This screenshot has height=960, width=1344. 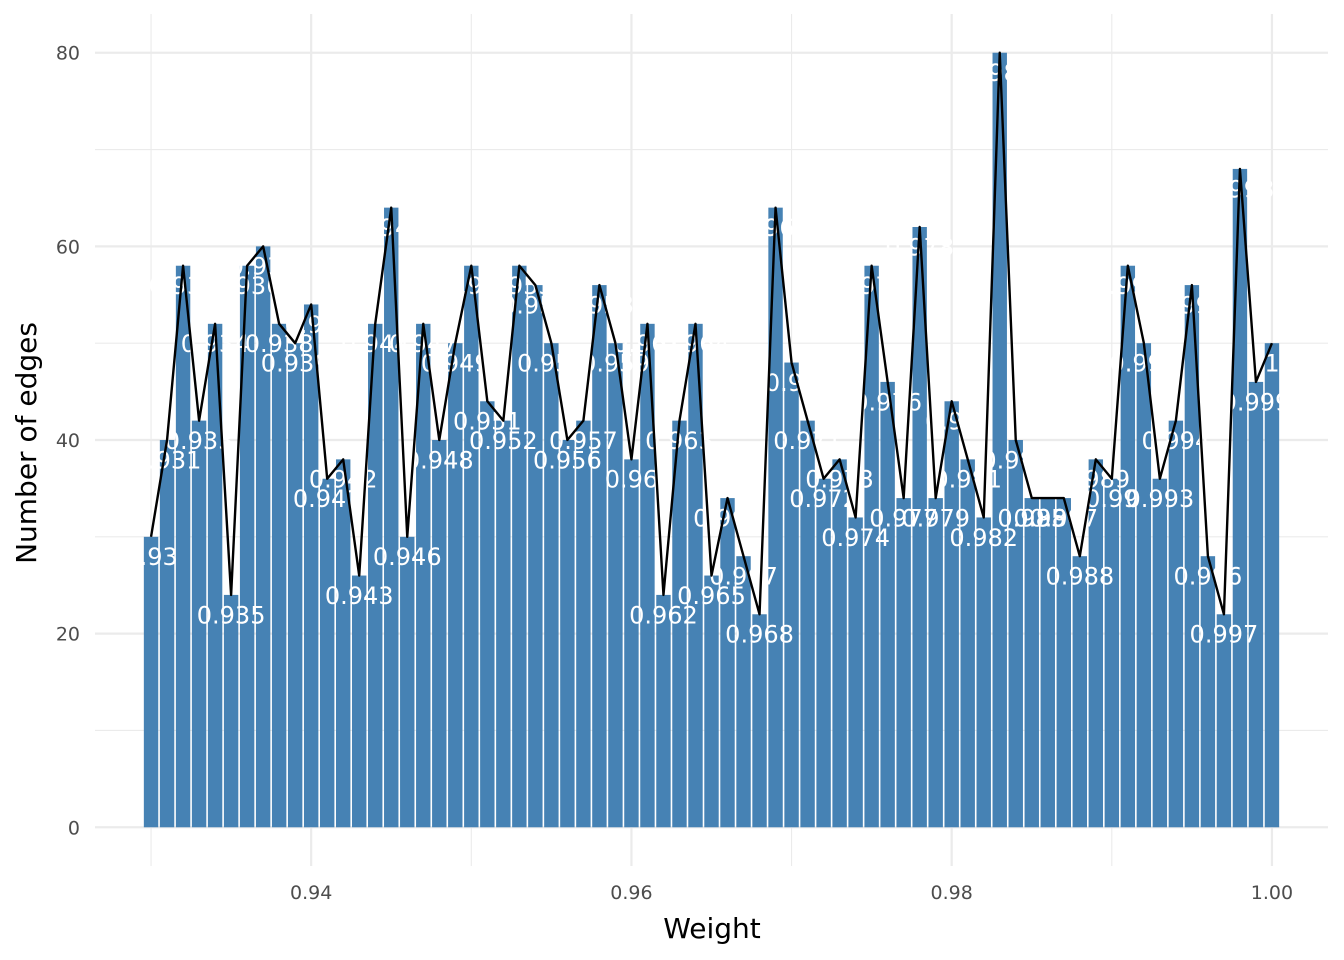 I want to click on bar-label: 0.98, so click(x=951, y=422).